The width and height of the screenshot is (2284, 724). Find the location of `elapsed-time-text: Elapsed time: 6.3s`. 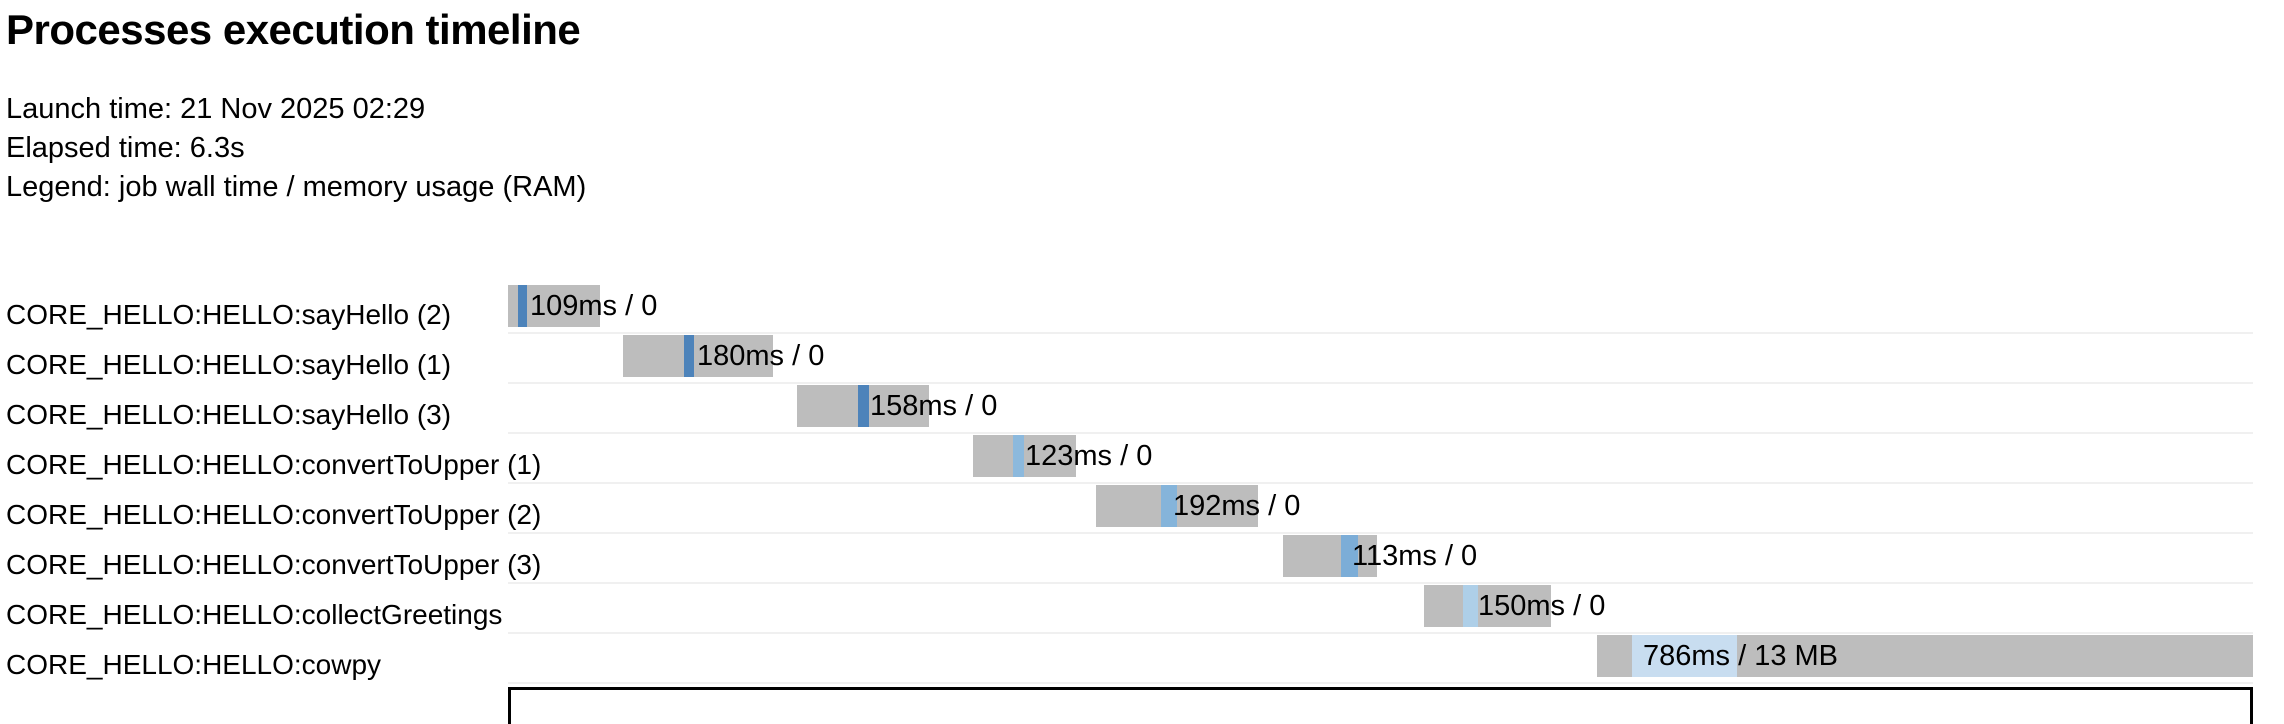

elapsed-time-text: Elapsed time: 6.3s is located at coordinates (125, 148).